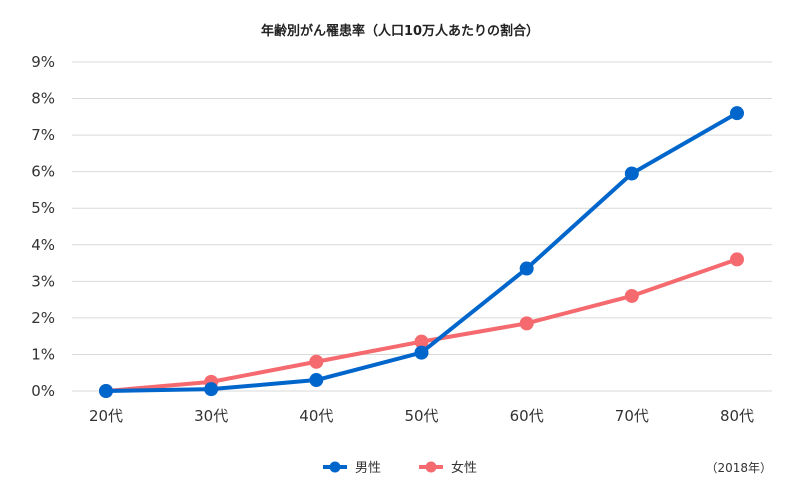 The width and height of the screenshot is (800, 500). I want to click on y-tick-label: 8%, so click(43, 99).